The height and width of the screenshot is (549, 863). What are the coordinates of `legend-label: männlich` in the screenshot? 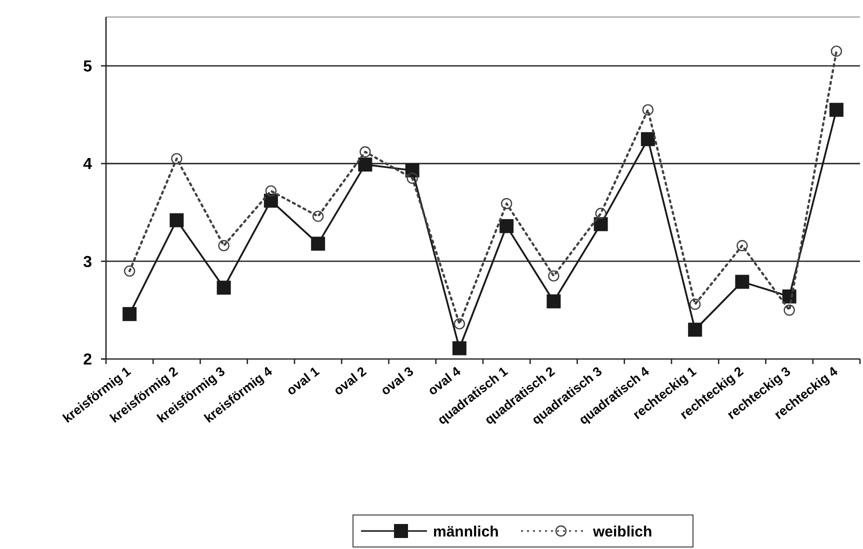 It's located at (466, 531).